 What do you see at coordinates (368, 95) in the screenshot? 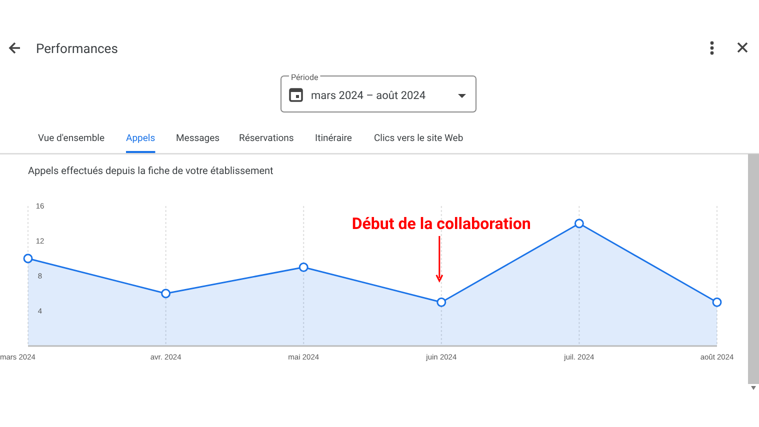
I see `text: mars 2024 – août 2024` at bounding box center [368, 95].